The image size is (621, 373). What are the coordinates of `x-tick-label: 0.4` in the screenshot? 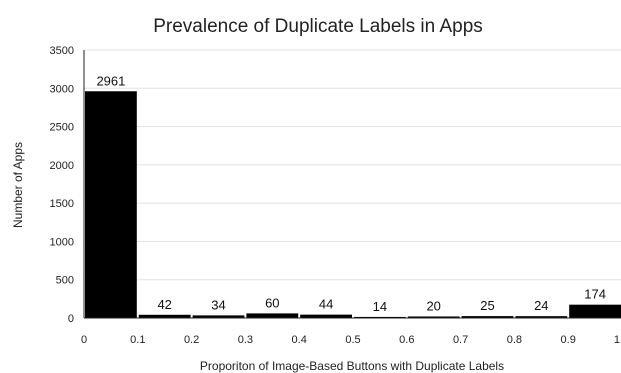 It's located at (299, 340).